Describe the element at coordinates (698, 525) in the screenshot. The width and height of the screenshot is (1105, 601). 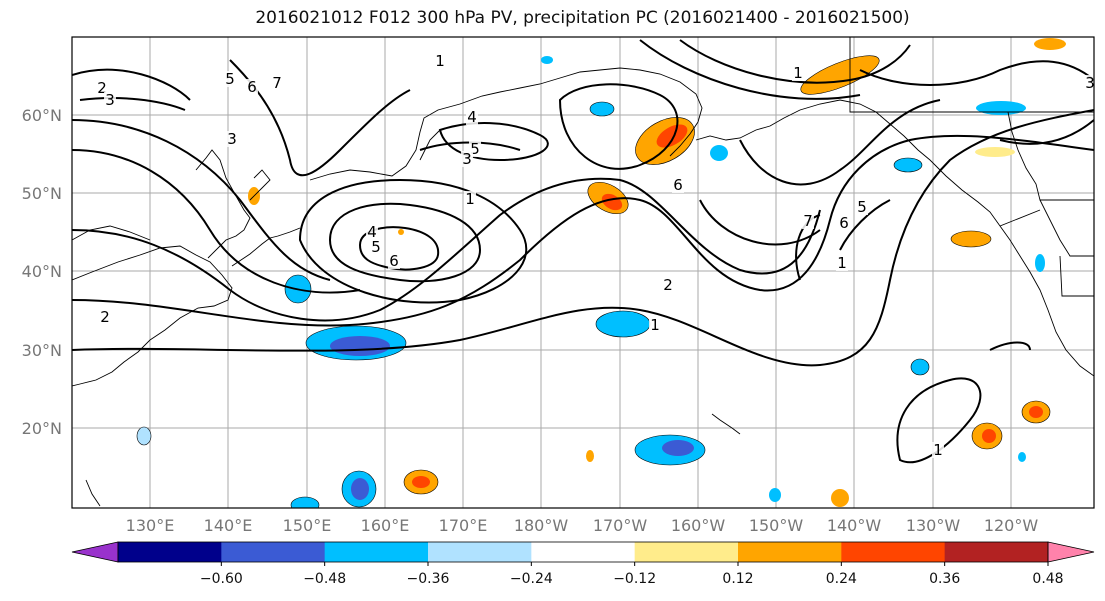
I see `lon-label: 160°W` at that location.